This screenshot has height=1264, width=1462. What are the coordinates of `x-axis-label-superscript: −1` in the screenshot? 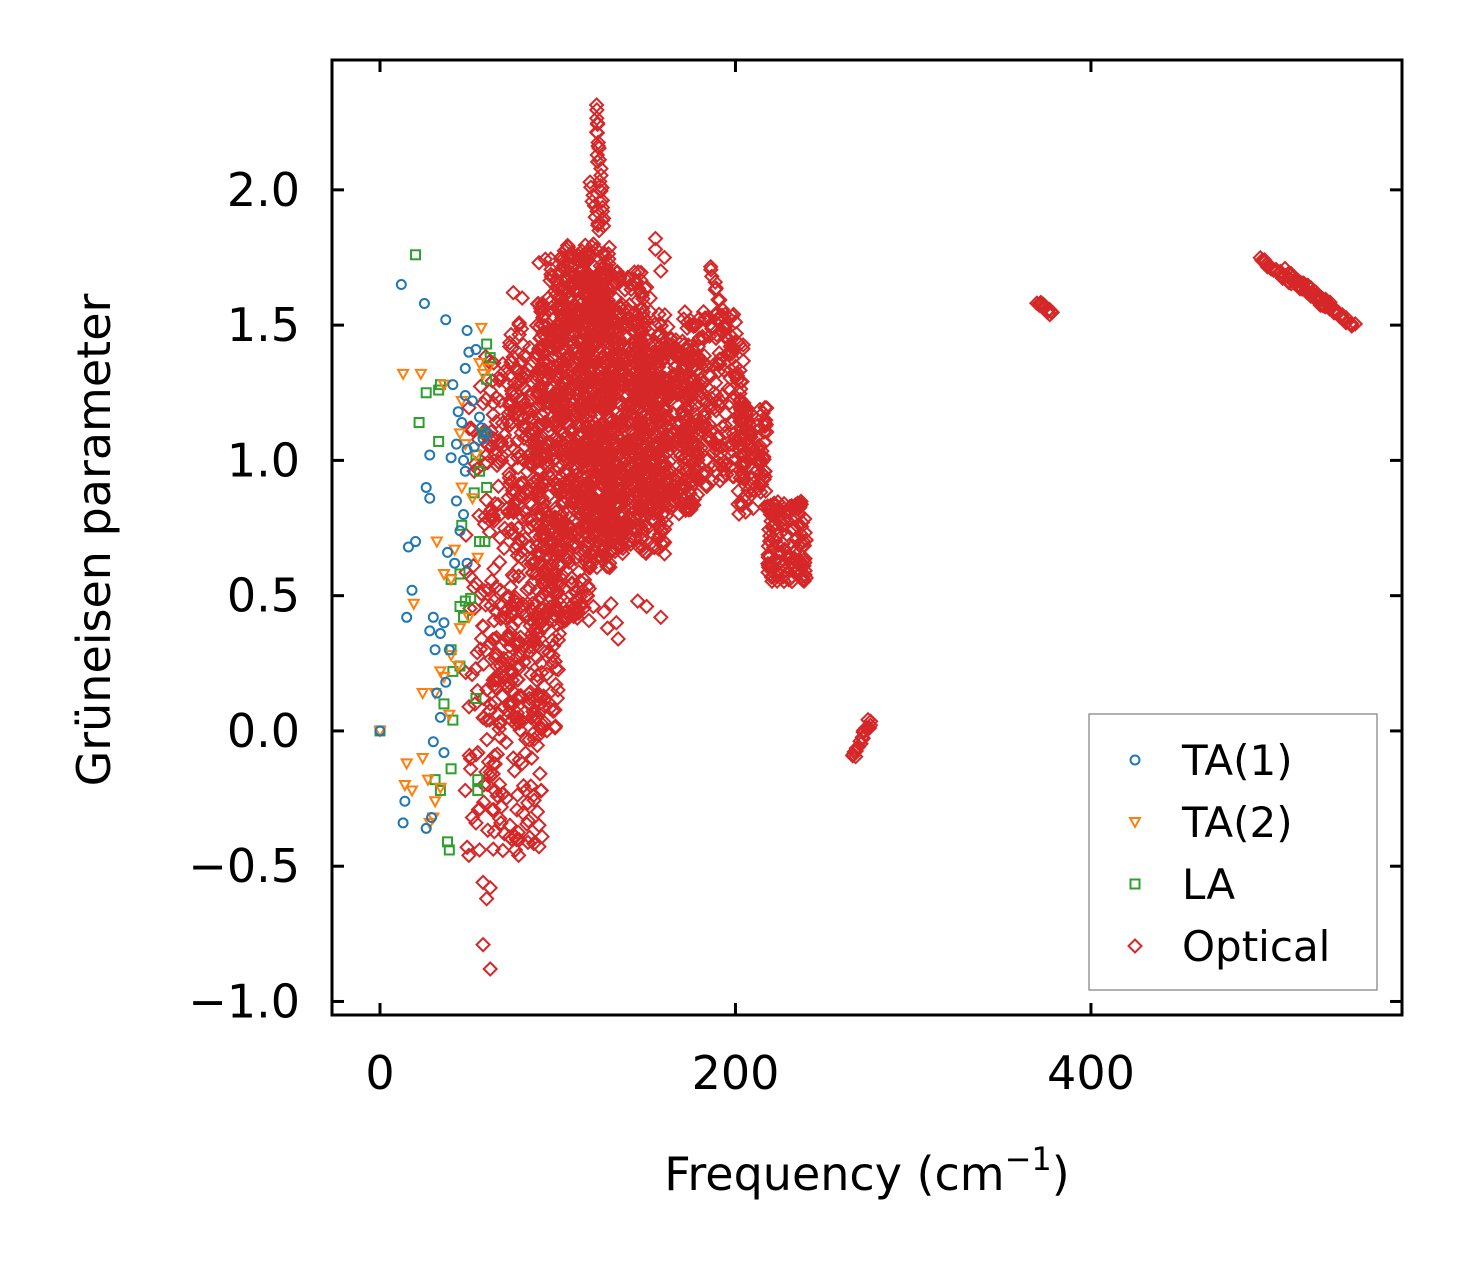 It's located at (1028, 1159).